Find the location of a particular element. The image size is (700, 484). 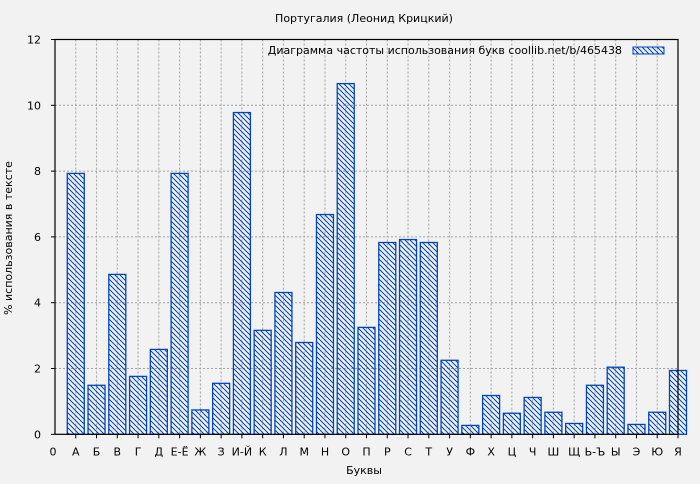

bar-Ы is located at coordinates (615, 400).